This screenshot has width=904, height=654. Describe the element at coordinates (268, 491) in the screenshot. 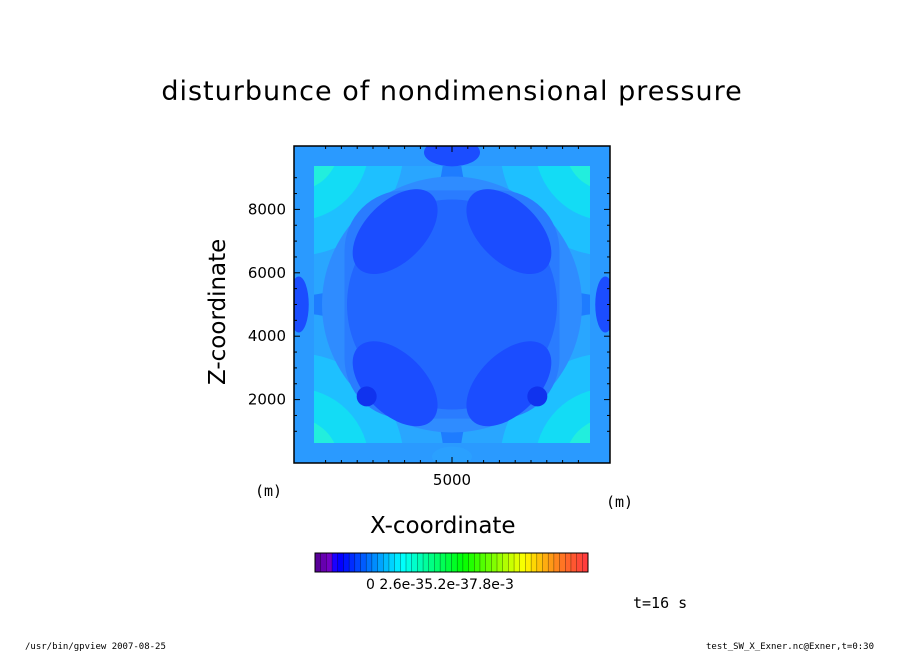

I see `y-unit-label: (m)` at that location.